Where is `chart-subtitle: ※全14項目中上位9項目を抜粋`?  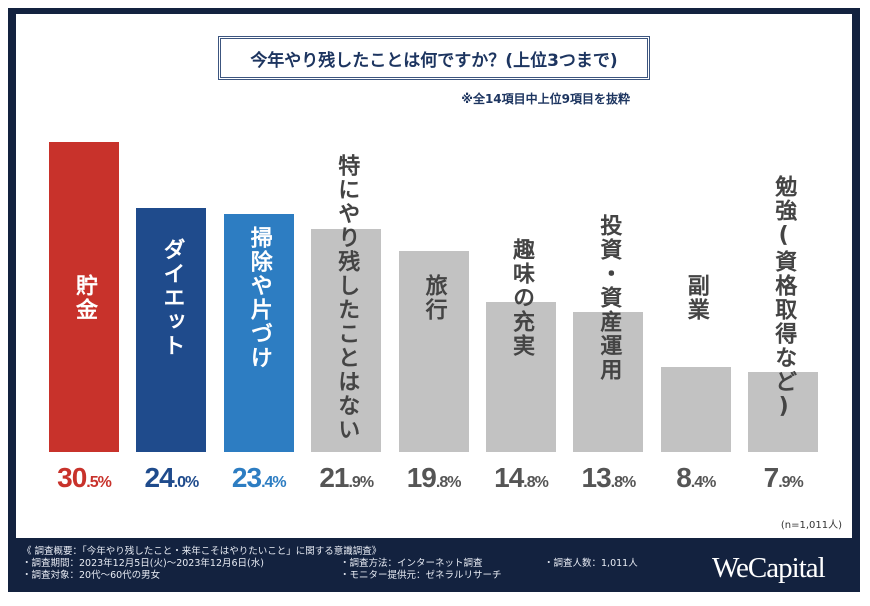 chart-subtitle: ※全14項目中上位9項目を抜粋 is located at coordinates (545, 99).